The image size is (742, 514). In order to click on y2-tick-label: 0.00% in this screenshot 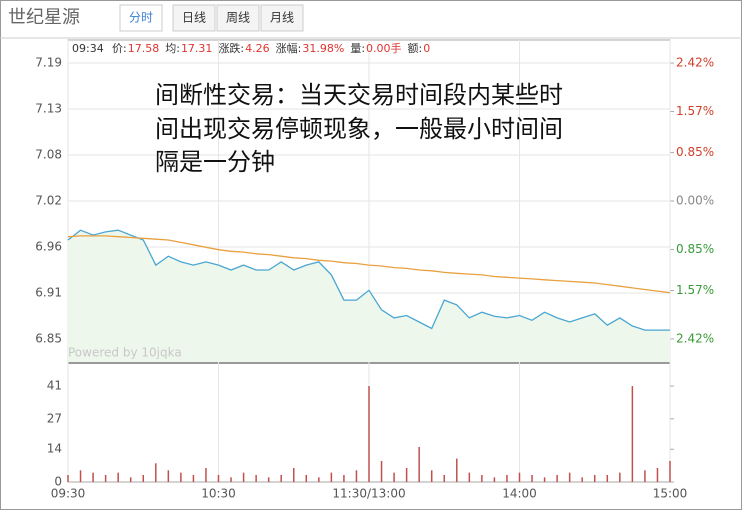, I will do `click(695, 201)`.